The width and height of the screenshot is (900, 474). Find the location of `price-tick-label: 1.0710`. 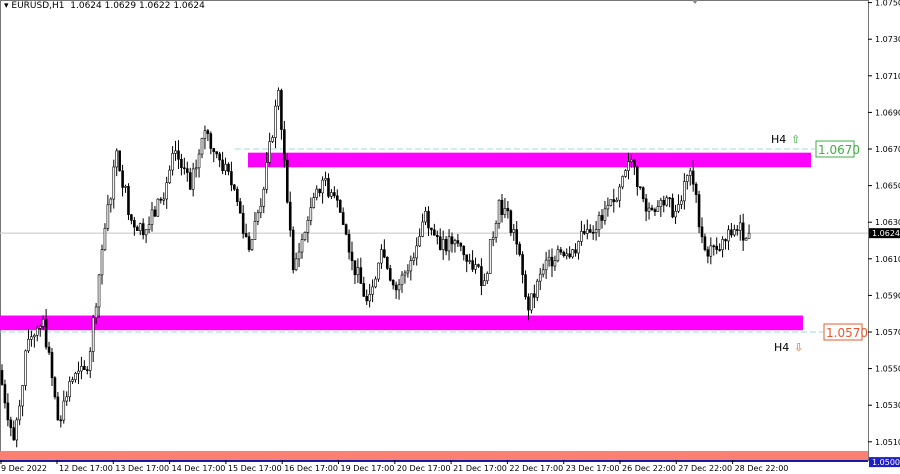

price-tick-label: 1.0710 is located at coordinates (887, 76).